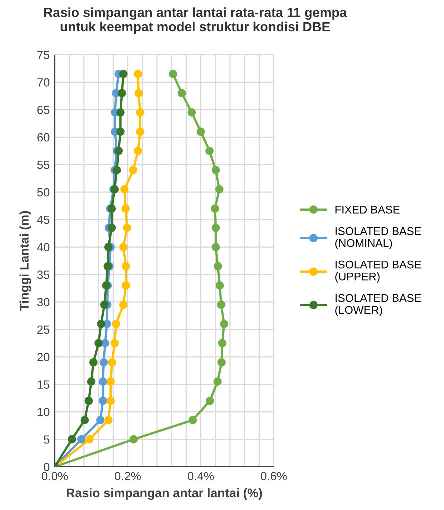  I want to click on y-tick-label: 75, so click(44, 55).